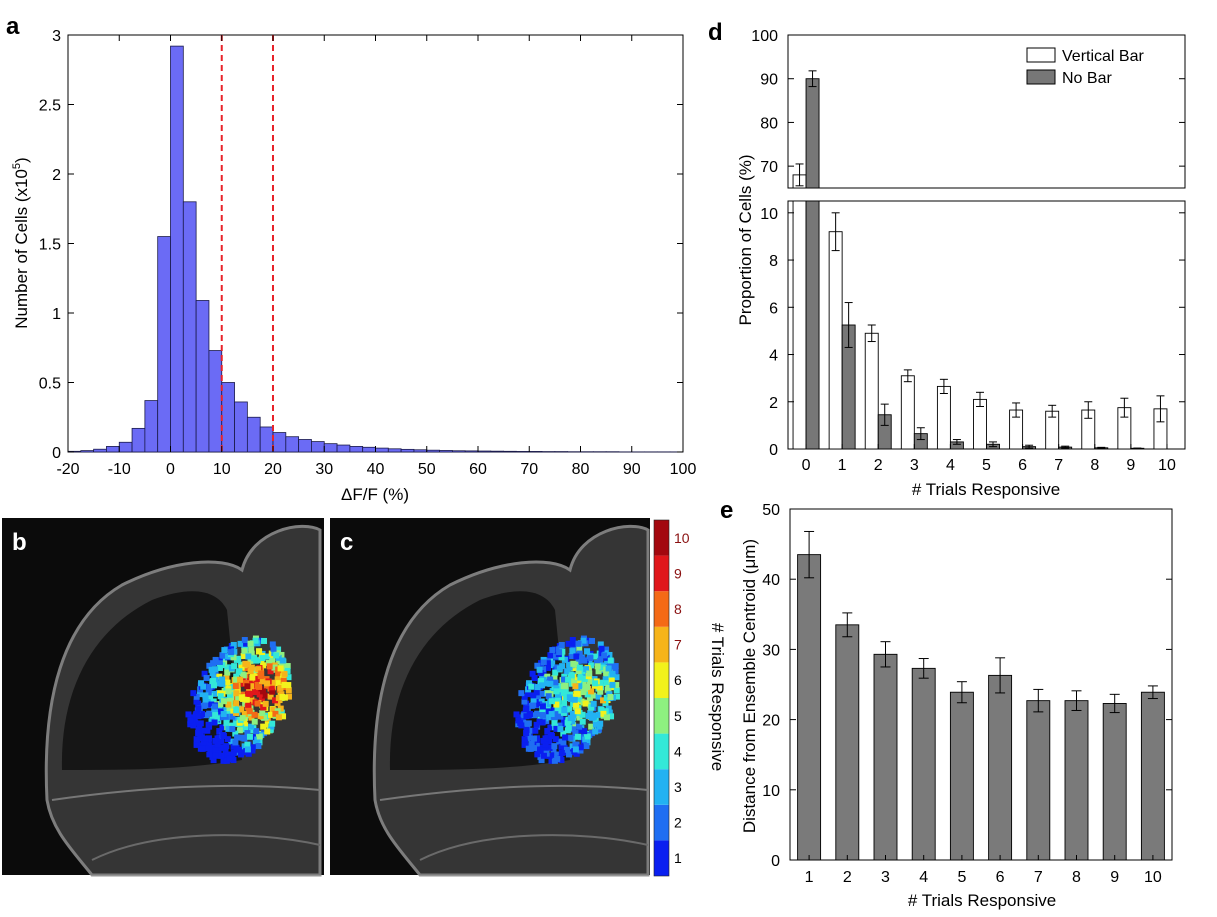  Describe the element at coordinates (21, 242) in the screenshot. I see `y-axis-label: Number of Cells (x105)` at that location.